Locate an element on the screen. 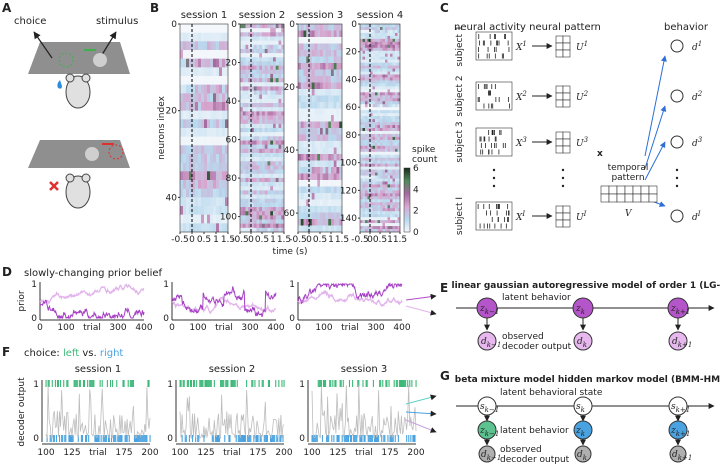  y-tick-label: 20 is located at coordinates (172, 112).